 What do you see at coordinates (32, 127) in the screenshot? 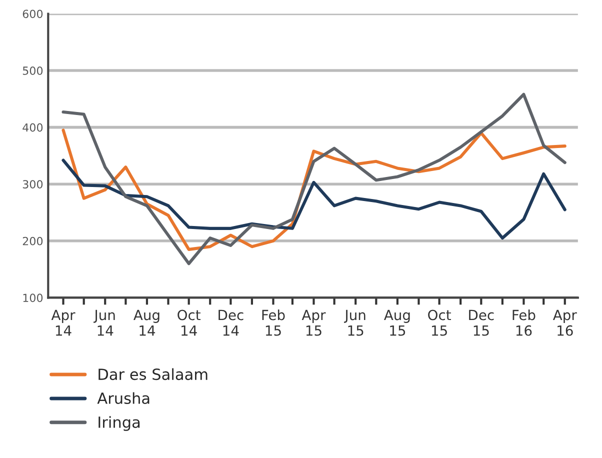
I see `y-tick-label: 400` at bounding box center [32, 127].